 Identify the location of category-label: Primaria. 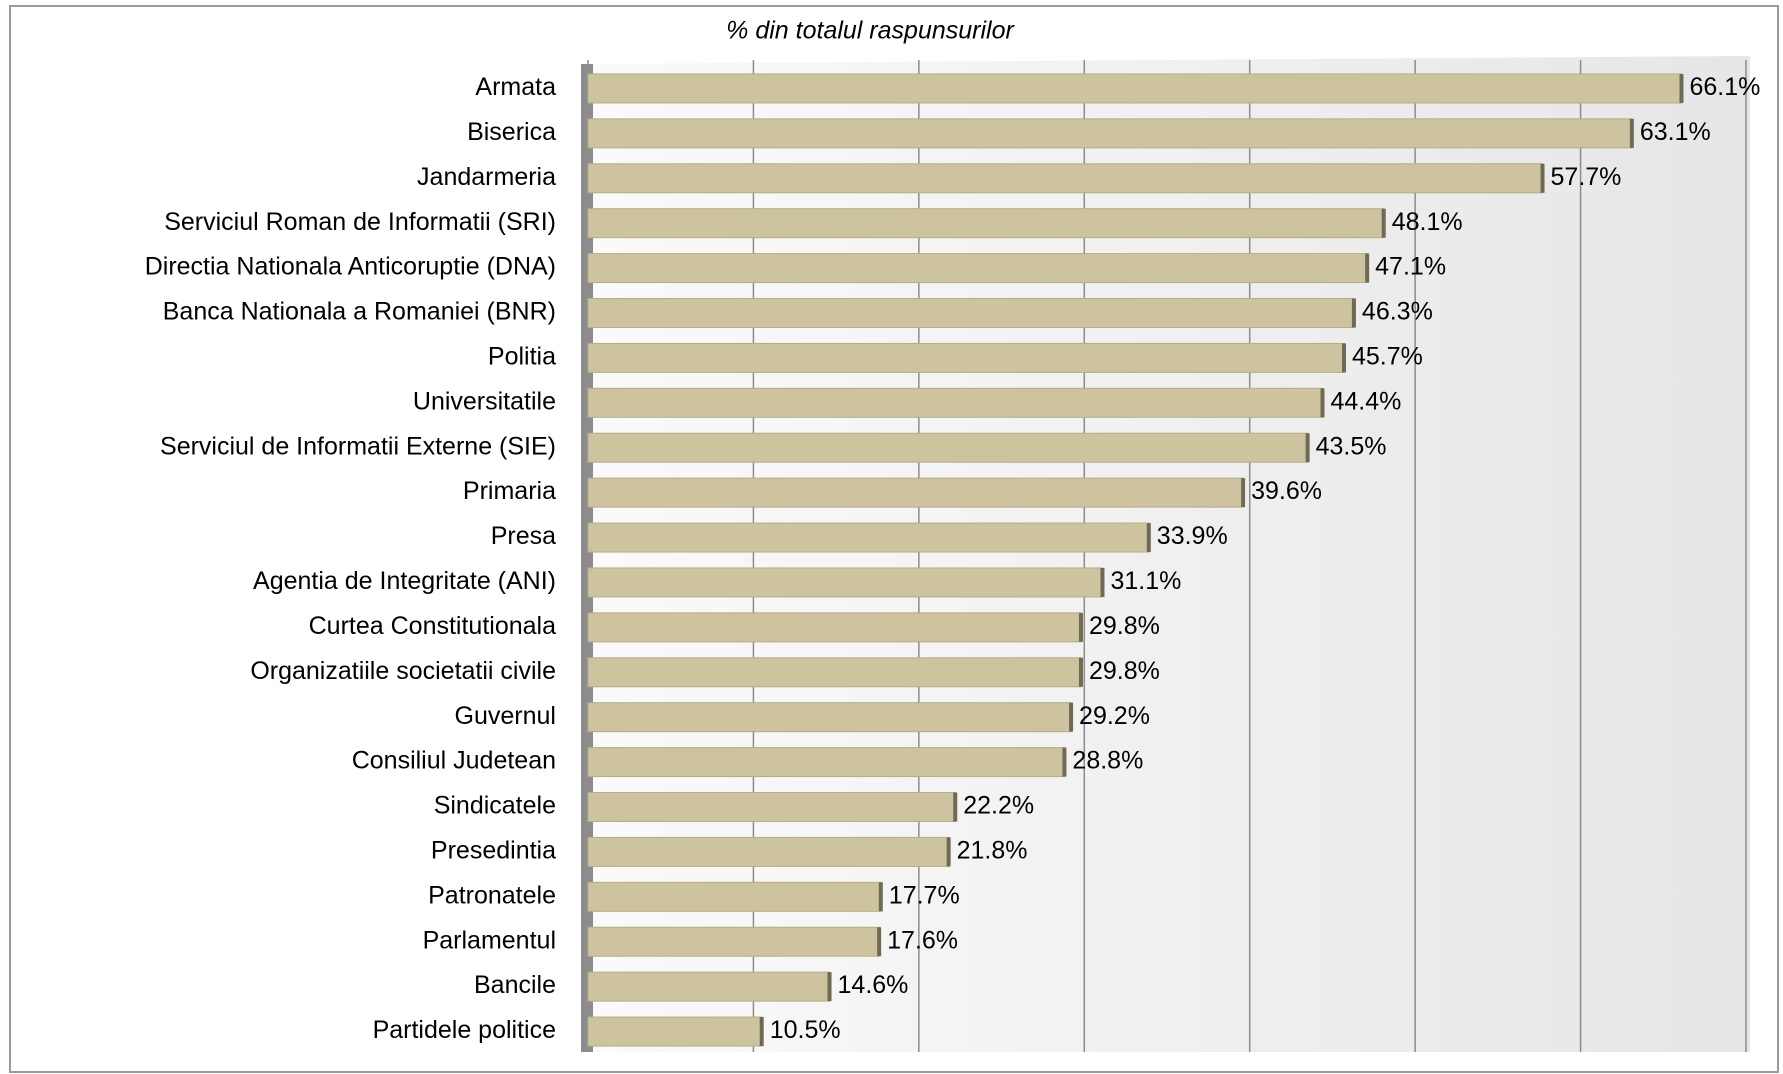
(509, 491).